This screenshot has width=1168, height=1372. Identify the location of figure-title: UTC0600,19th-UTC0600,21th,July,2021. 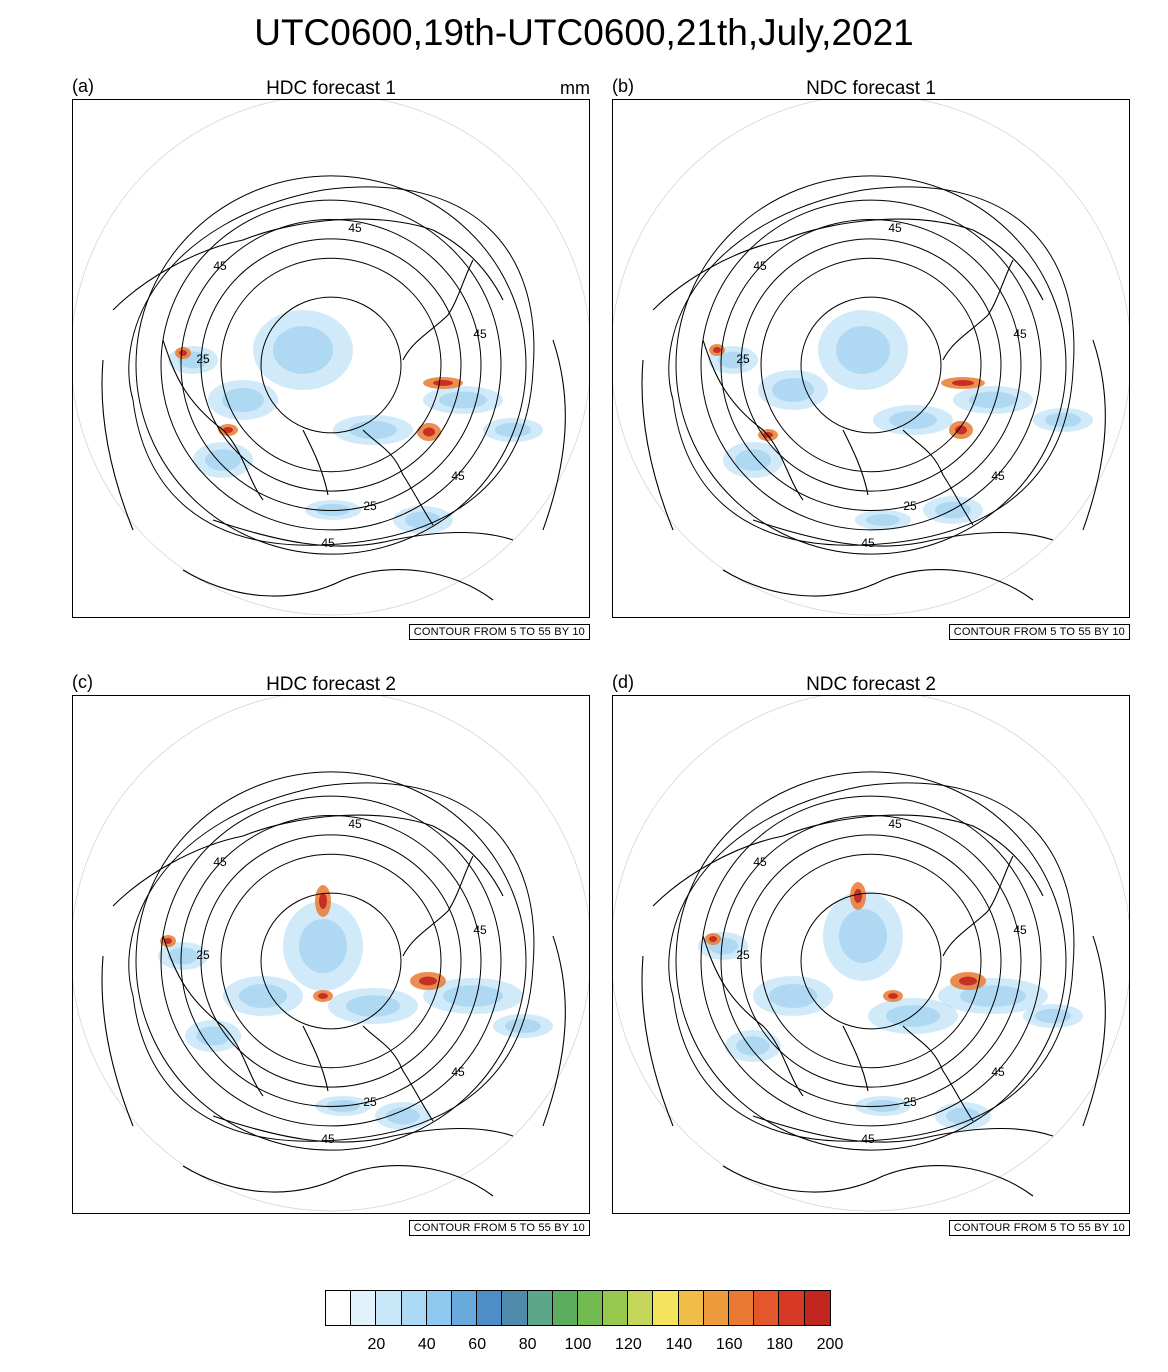
(584, 32).